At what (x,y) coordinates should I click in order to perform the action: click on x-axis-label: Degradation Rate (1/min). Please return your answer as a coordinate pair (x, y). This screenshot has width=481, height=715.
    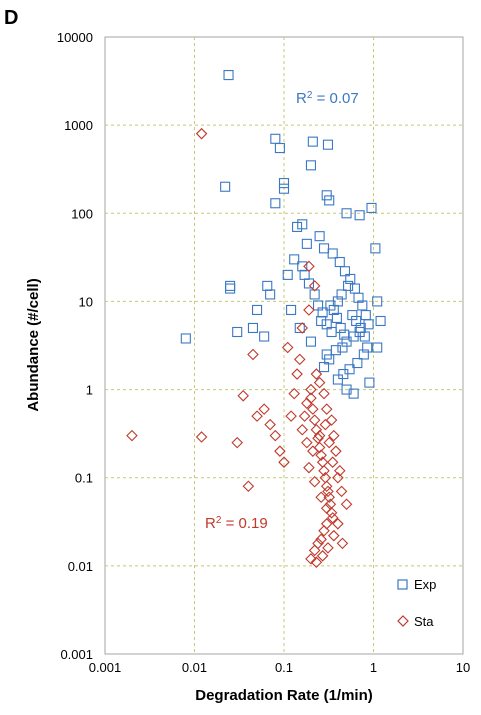
    Looking at the image, I should click on (284, 695).